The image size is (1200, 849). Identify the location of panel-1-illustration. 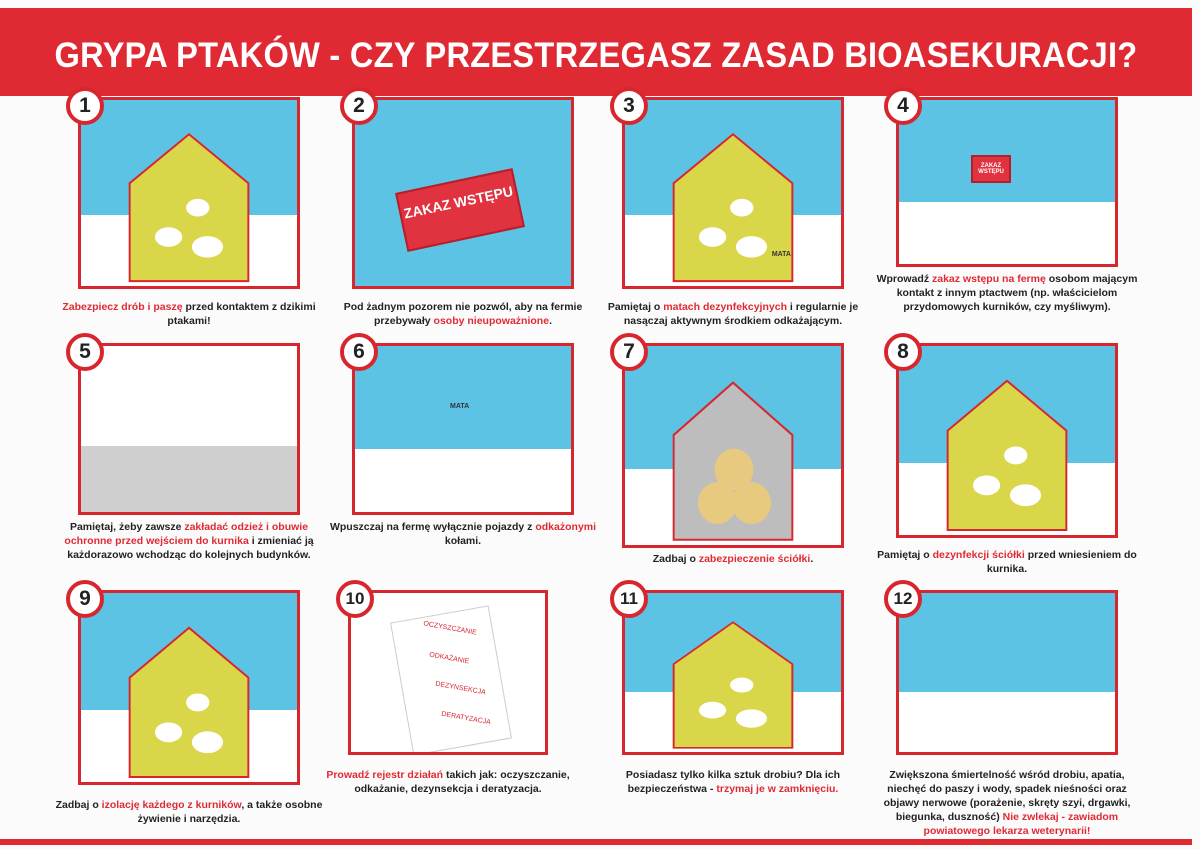
(189, 193).